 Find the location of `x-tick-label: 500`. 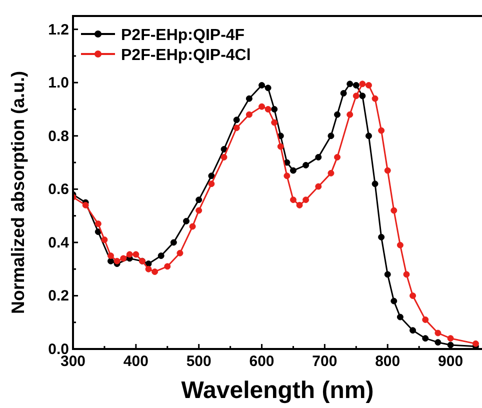

x-tick-label: 500 is located at coordinates (199, 361).